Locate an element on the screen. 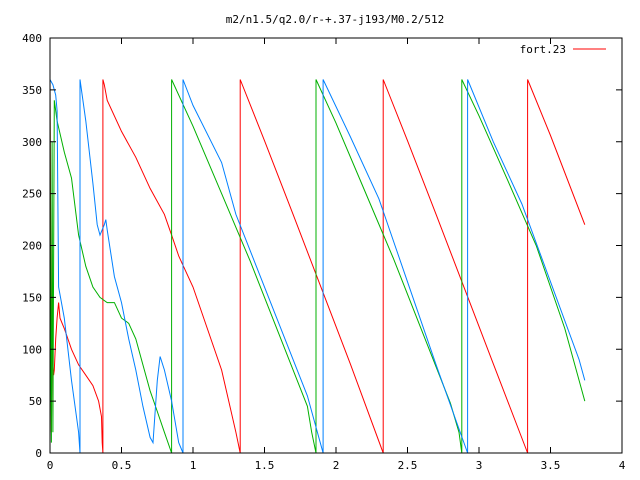 This screenshot has width=640, height=480. x-tick-label: 0 is located at coordinates (50, 465).